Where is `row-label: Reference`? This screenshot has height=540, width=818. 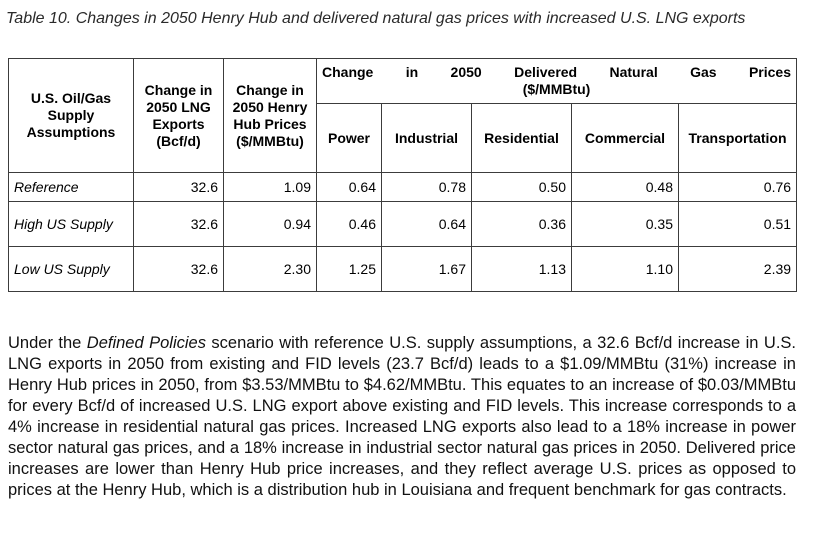
row-label: Reference is located at coordinates (71, 187).